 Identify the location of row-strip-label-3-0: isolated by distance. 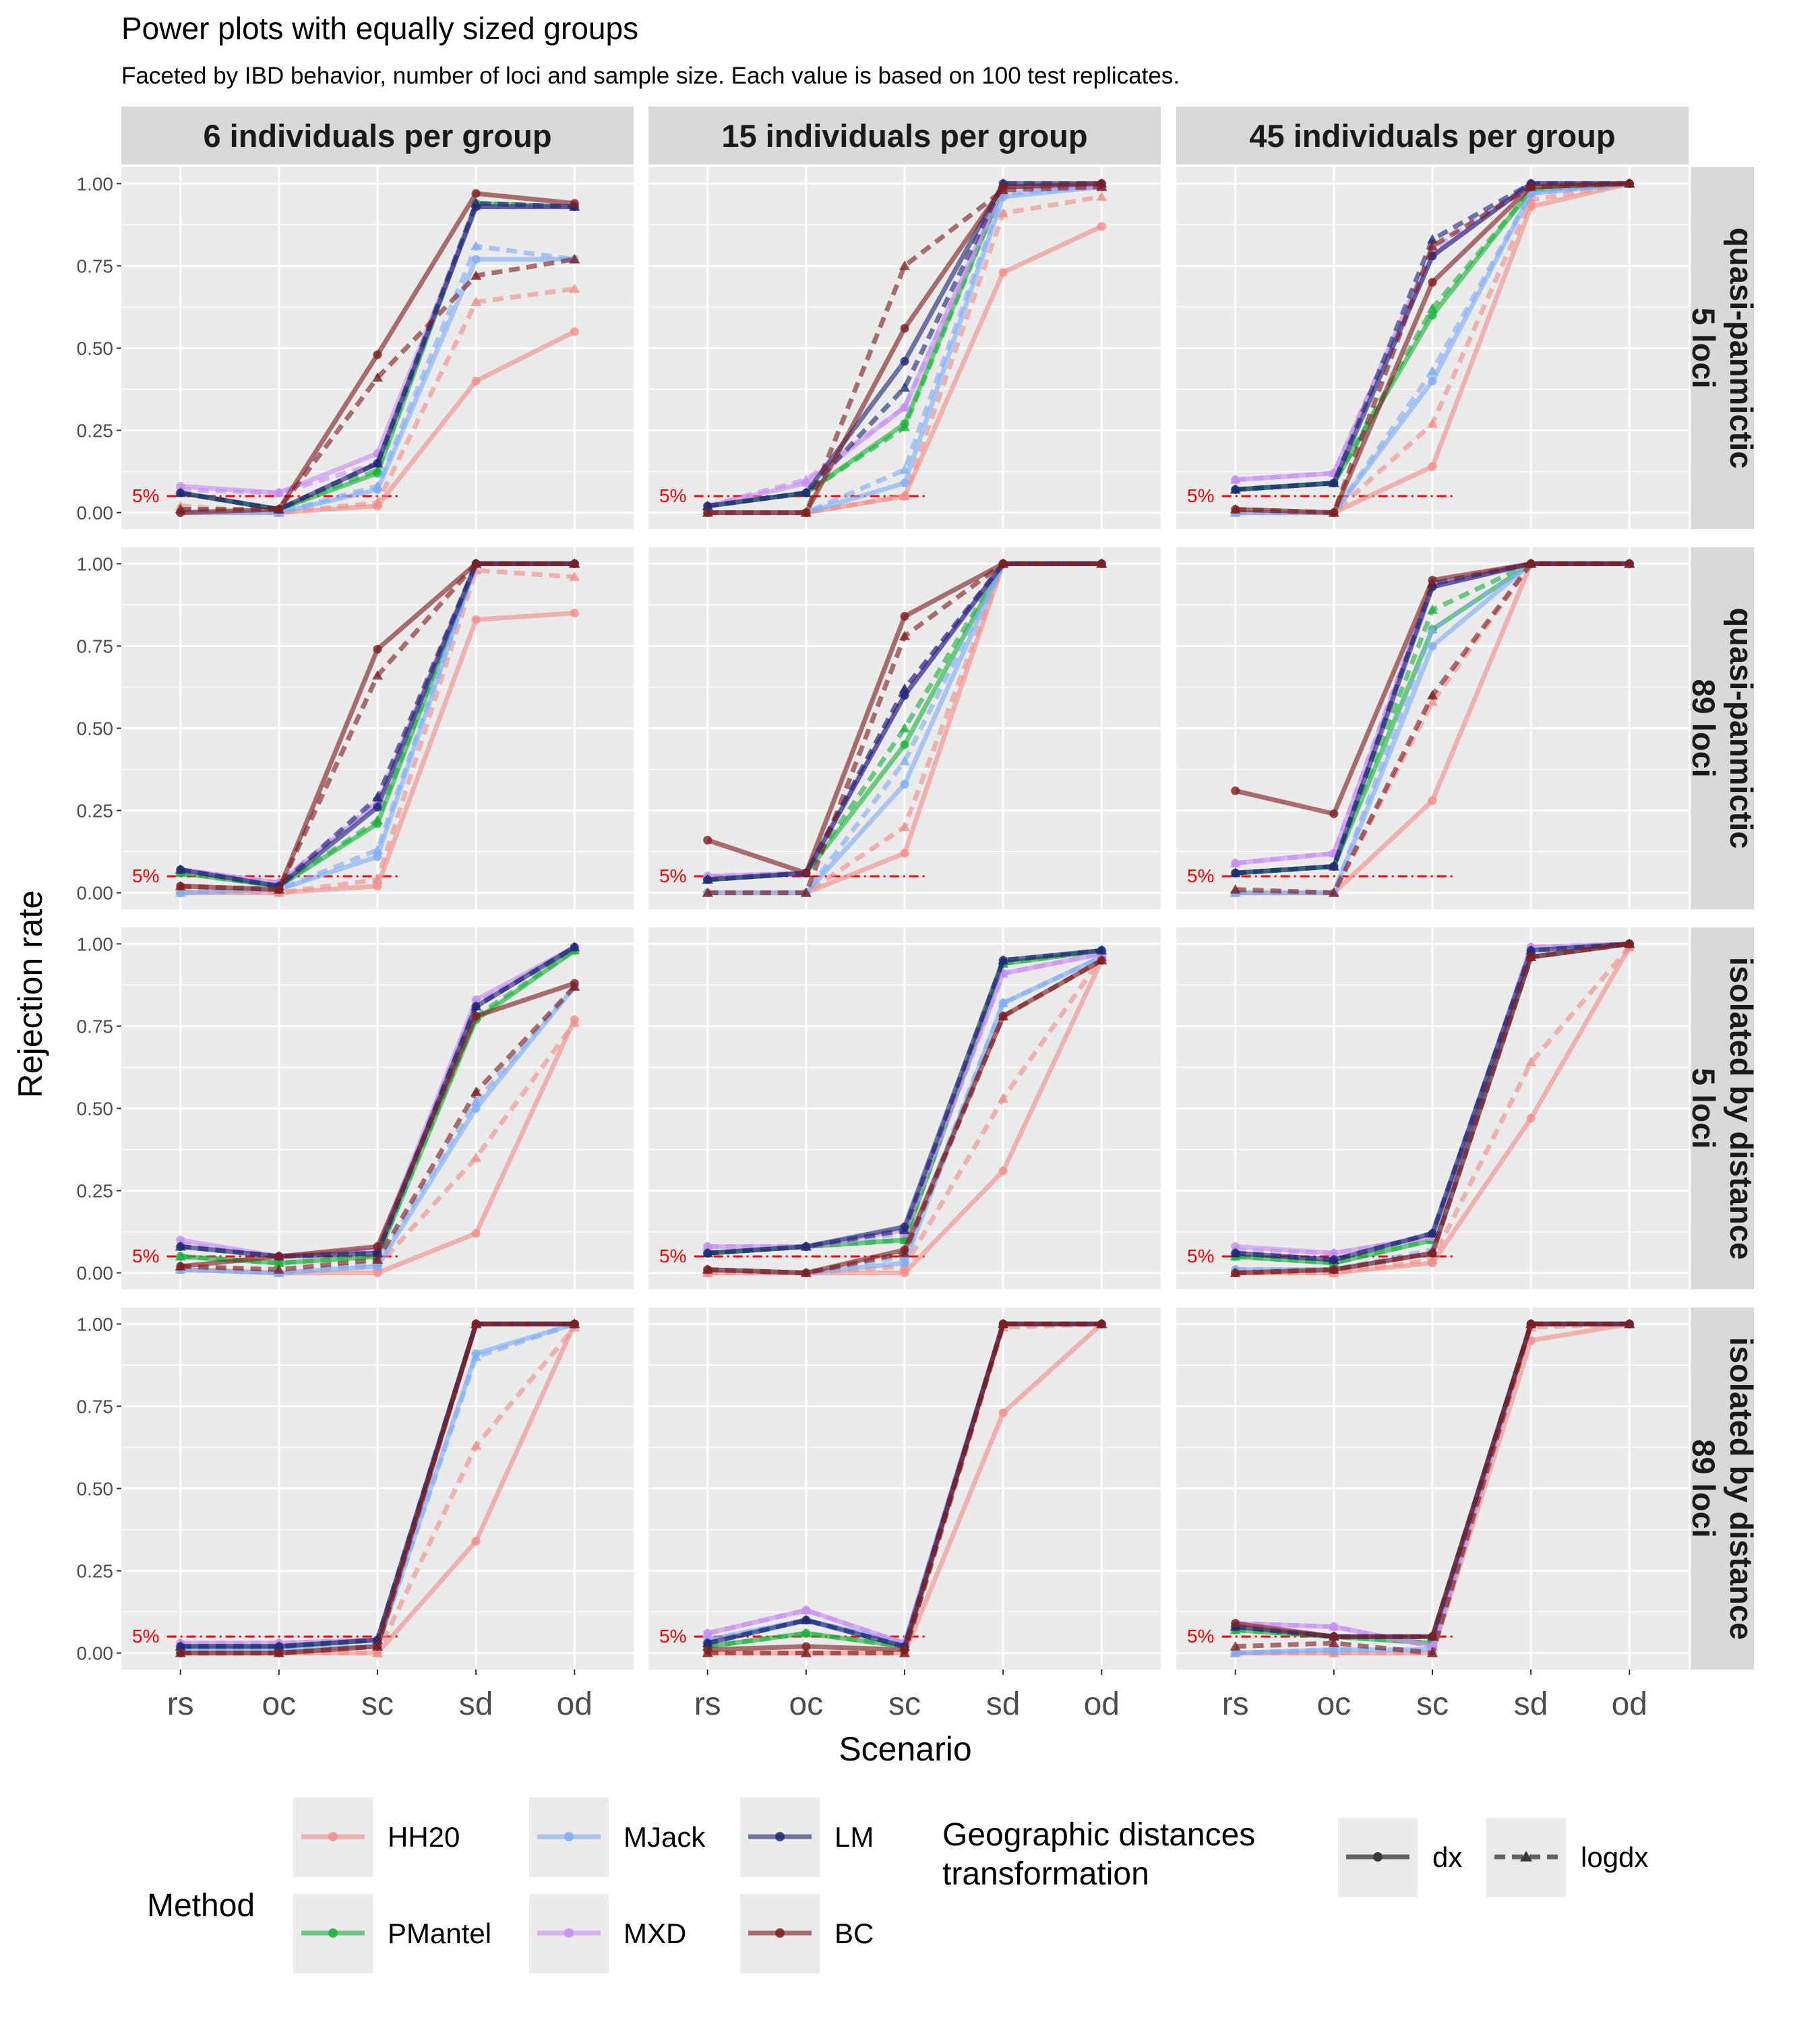
(1742, 1488).